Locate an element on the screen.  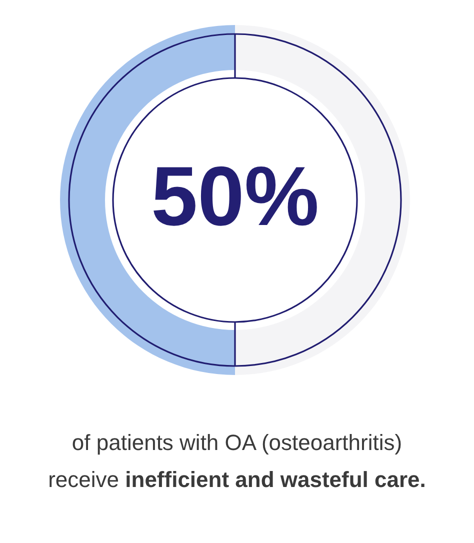
text: of patients with OA (osteoarthritis) is located at coordinates (237, 443).